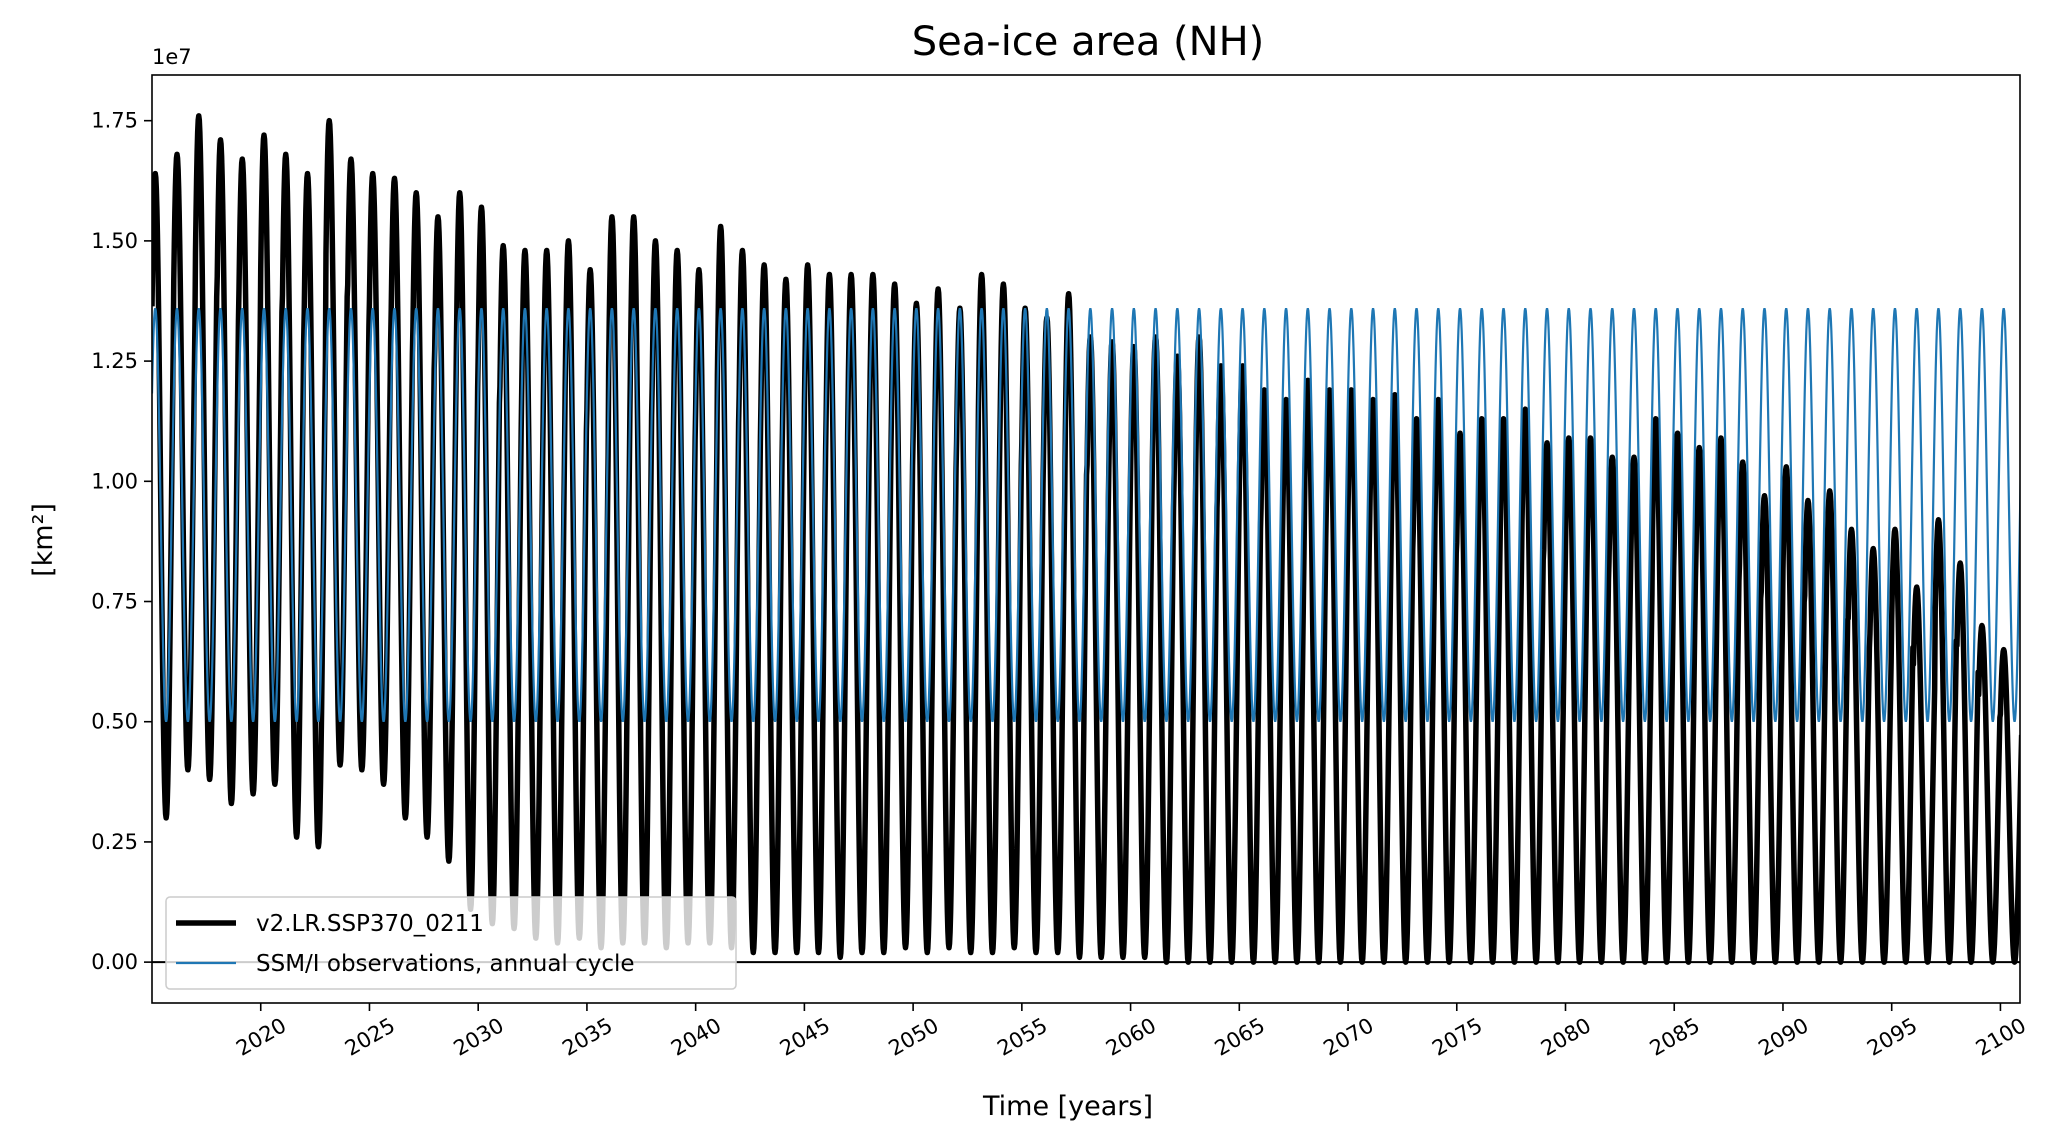 Image resolution: width=2048 pixels, height=1141 pixels. What do you see at coordinates (445, 964) in the screenshot?
I see `legend-label-observations: SSM/I observations, annual cycle` at bounding box center [445, 964].